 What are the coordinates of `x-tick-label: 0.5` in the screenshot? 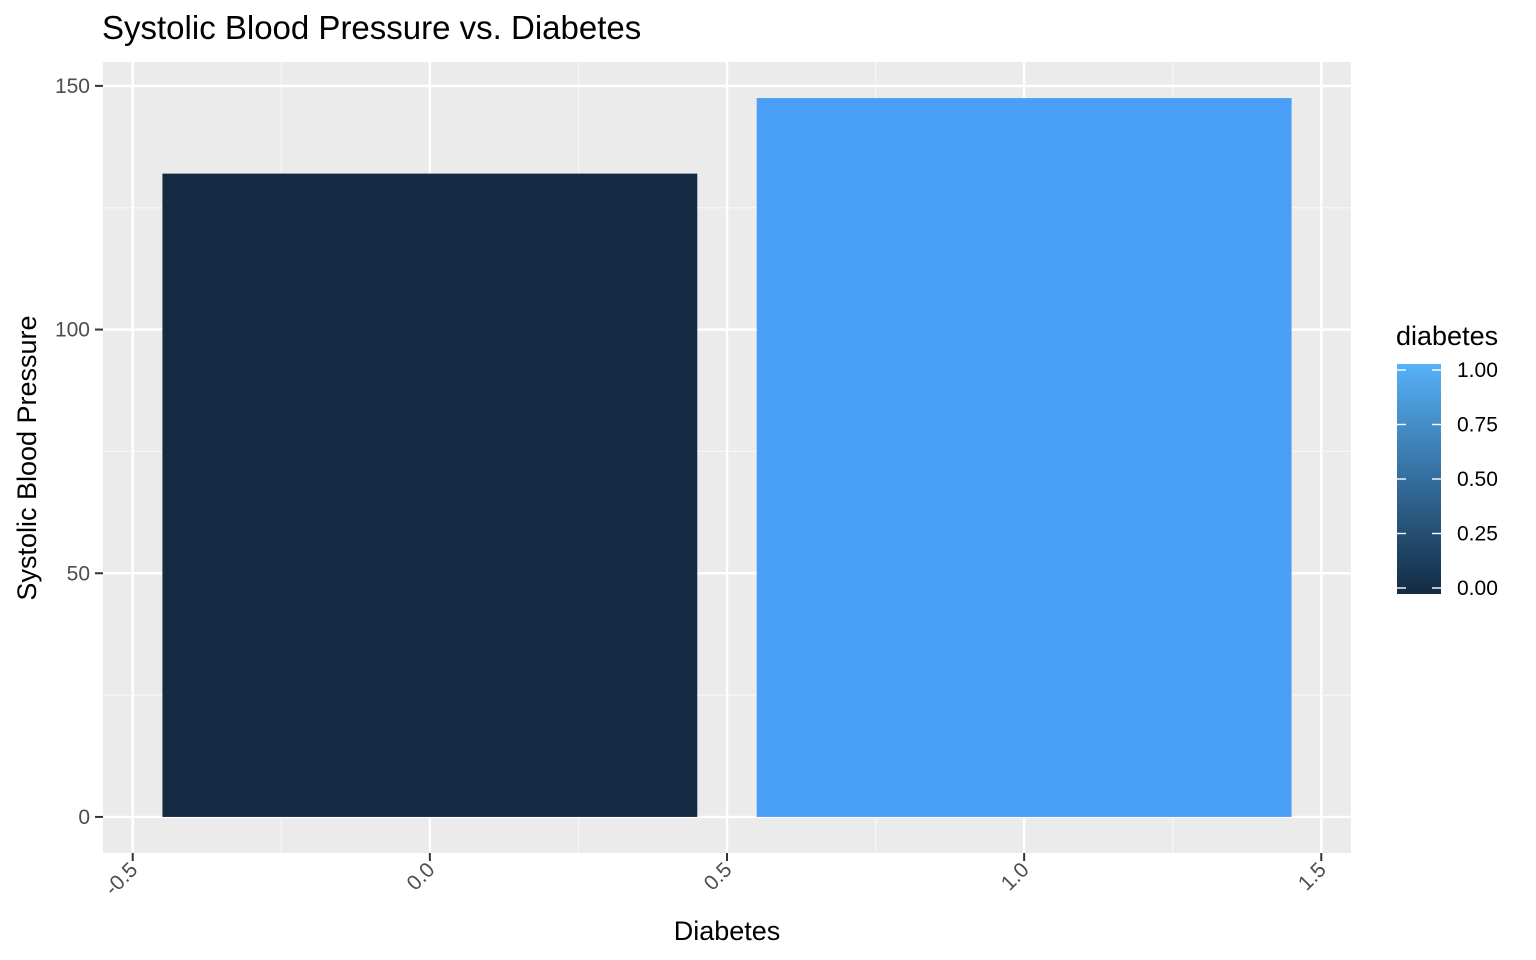 It's located at (718, 876).